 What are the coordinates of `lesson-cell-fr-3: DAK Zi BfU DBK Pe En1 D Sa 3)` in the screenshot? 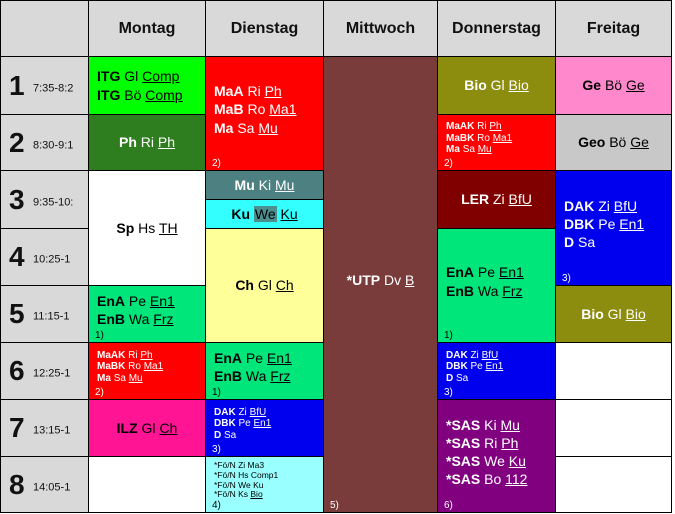 It's located at (613, 228).